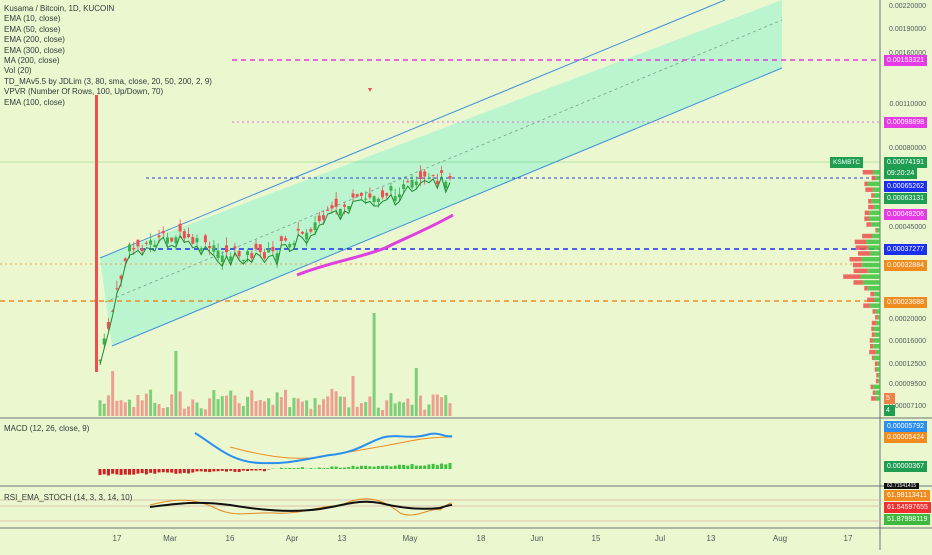  I want to click on price-tag-magenta-top: 0.00153321, so click(905, 60).